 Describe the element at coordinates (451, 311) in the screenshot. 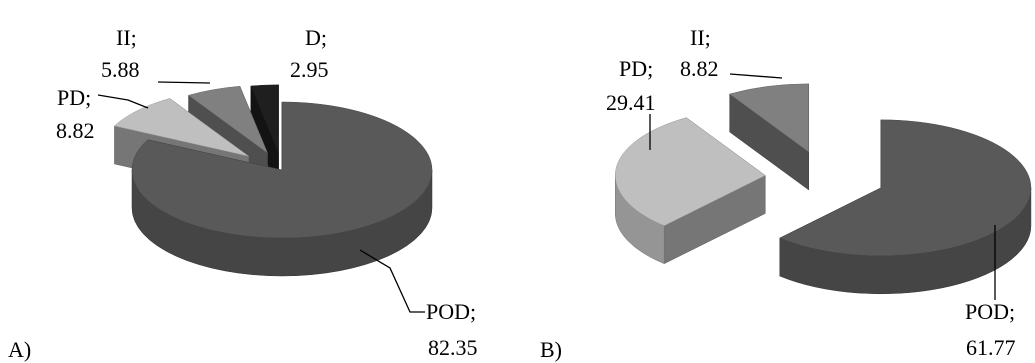

I see `pie-a-label-pod-name: POD;` at that location.